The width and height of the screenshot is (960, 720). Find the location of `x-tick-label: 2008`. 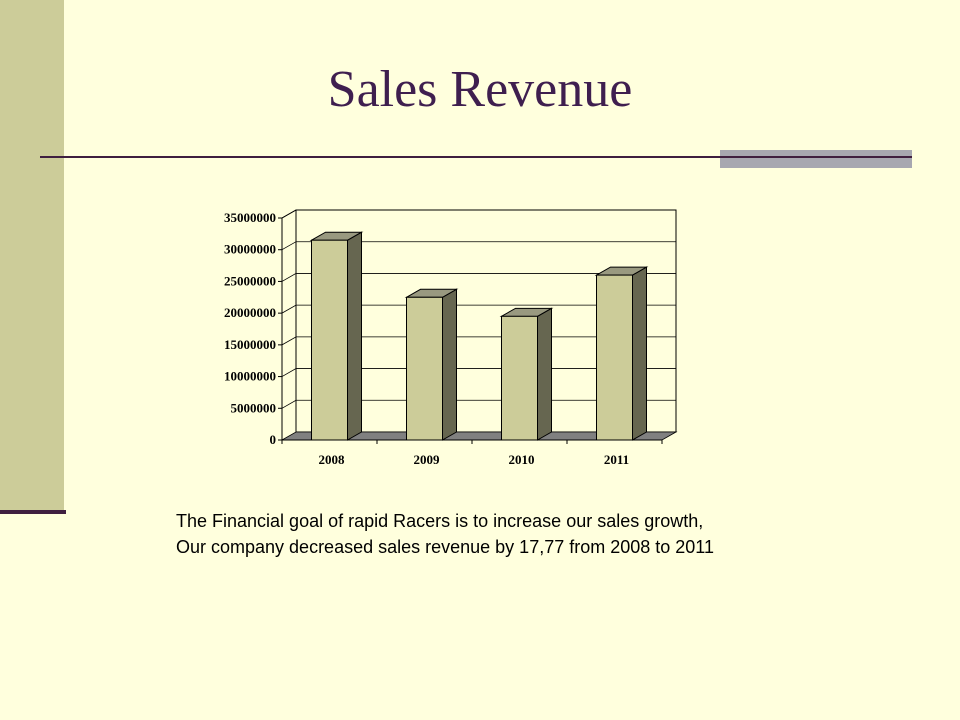

x-tick-label: 2008 is located at coordinates (332, 459).